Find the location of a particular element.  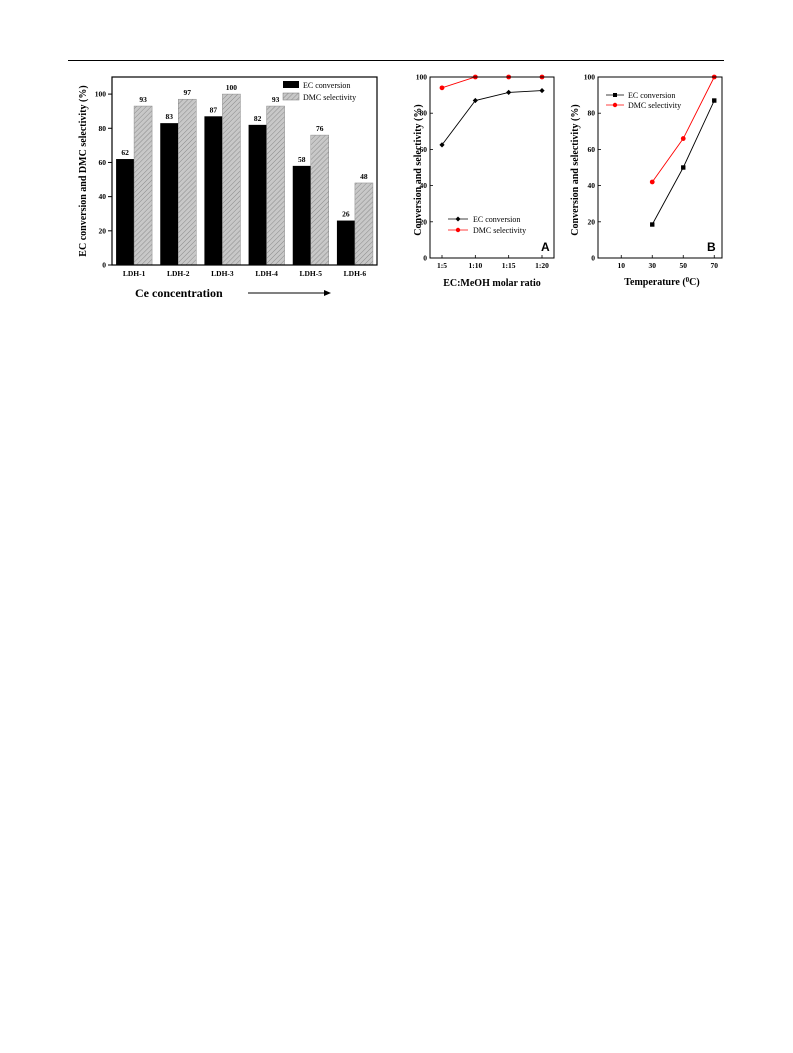

legend-swatch-ec-conversion is located at coordinates (291, 84).